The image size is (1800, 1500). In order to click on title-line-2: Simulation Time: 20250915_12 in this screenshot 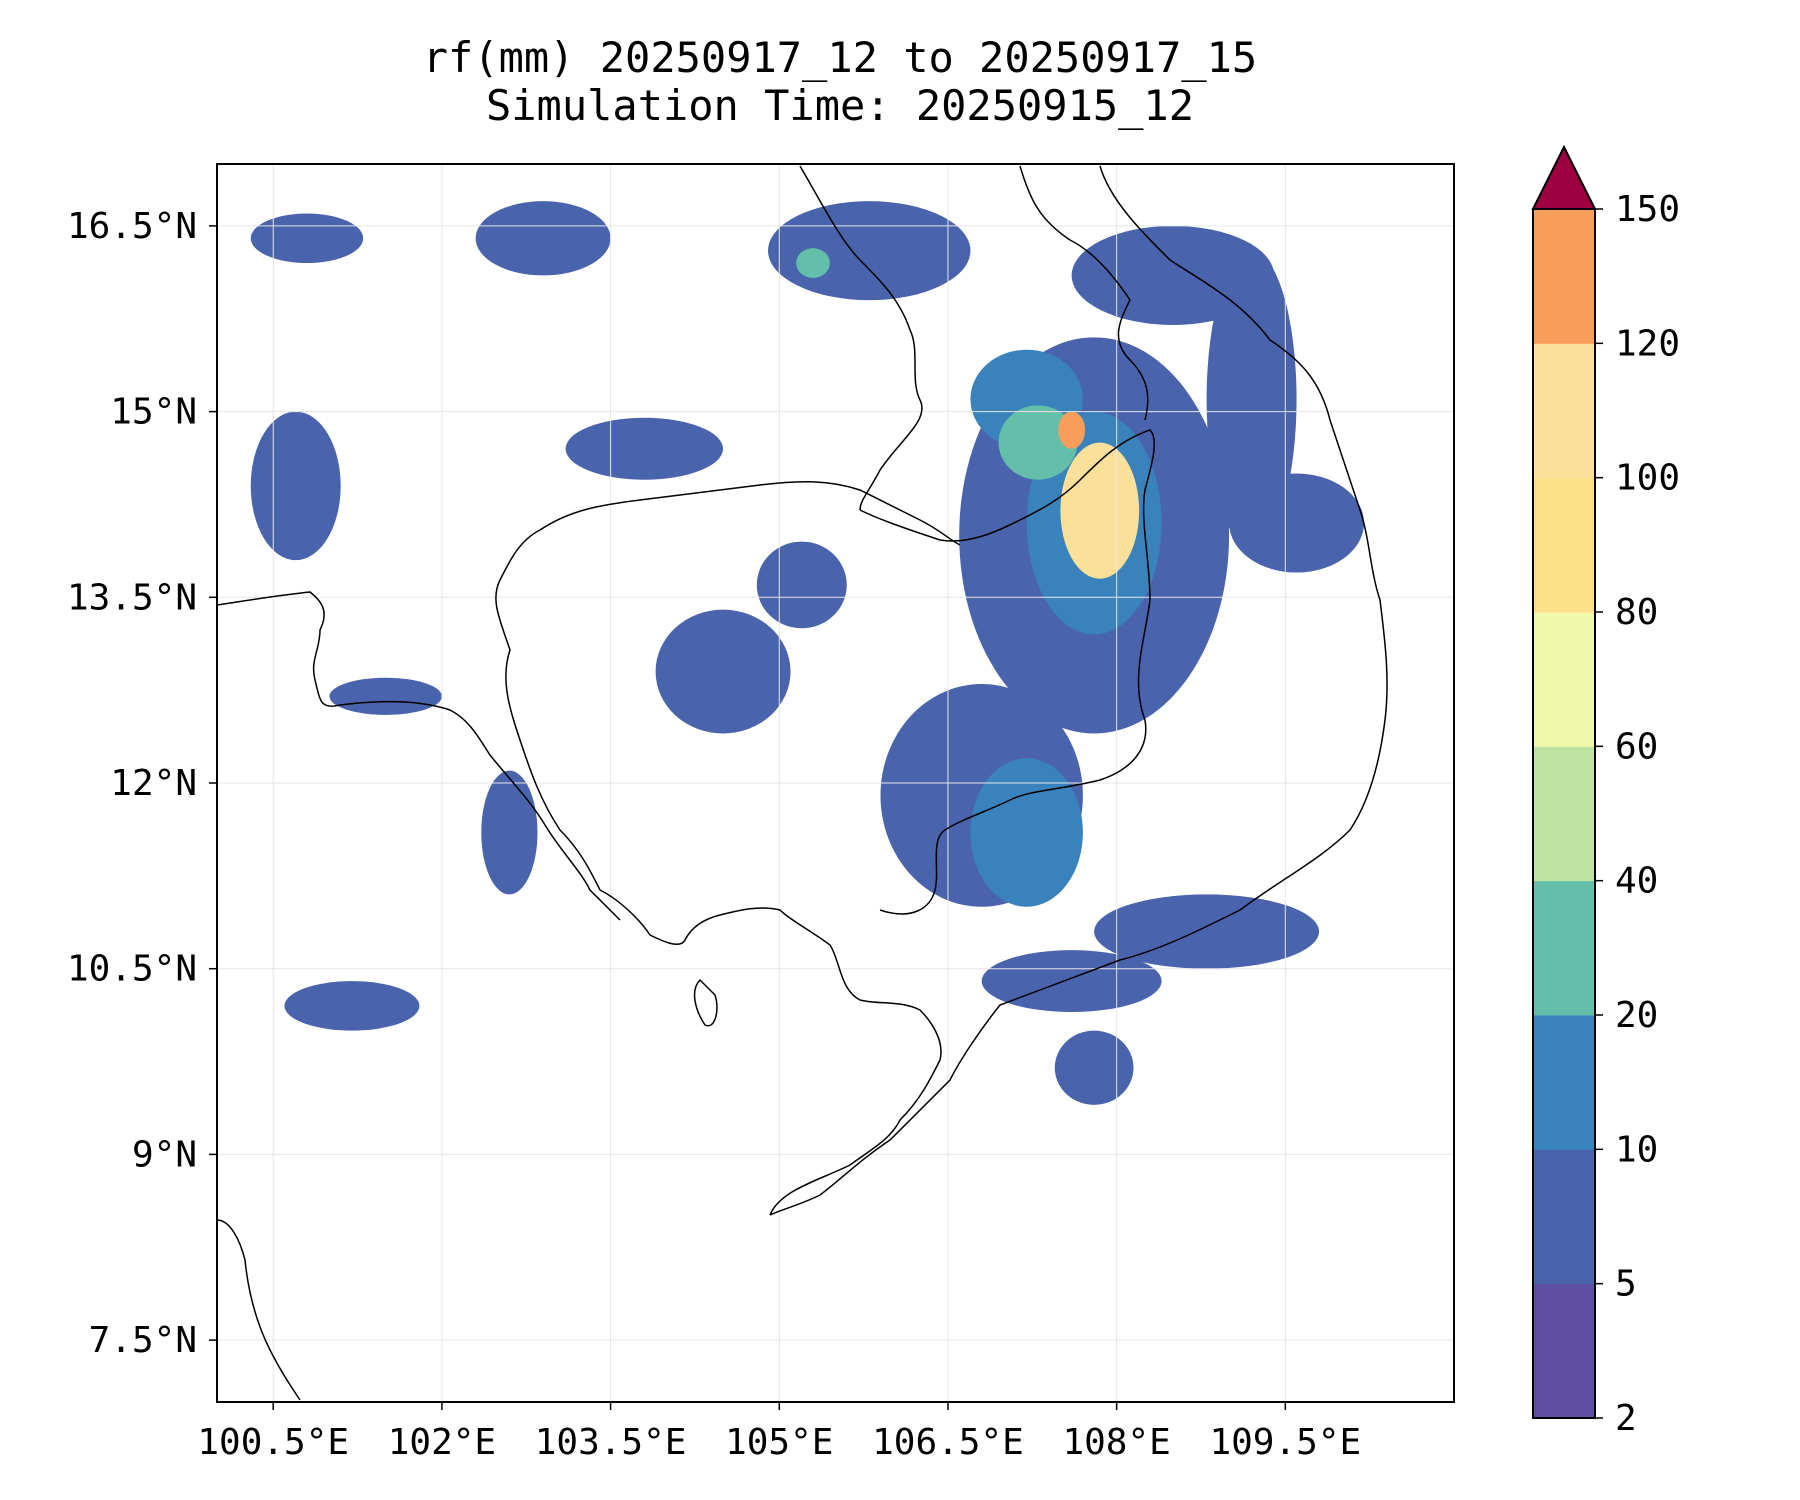, I will do `click(839, 105)`.